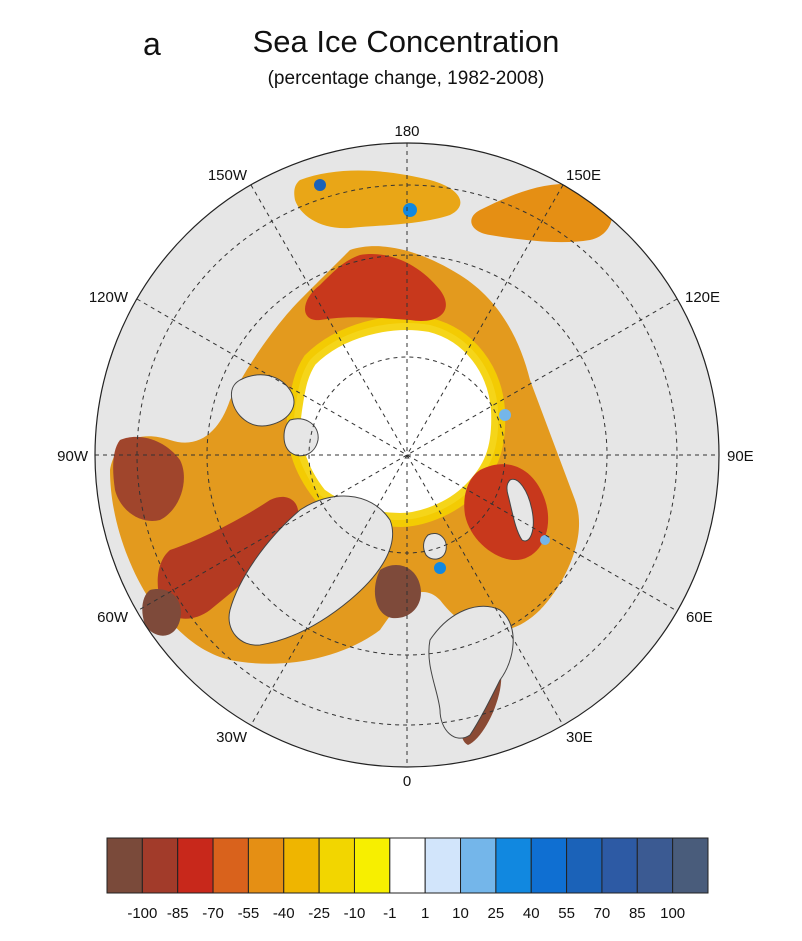 This screenshot has width=802, height=941. I want to click on svalbard, so click(435, 546).